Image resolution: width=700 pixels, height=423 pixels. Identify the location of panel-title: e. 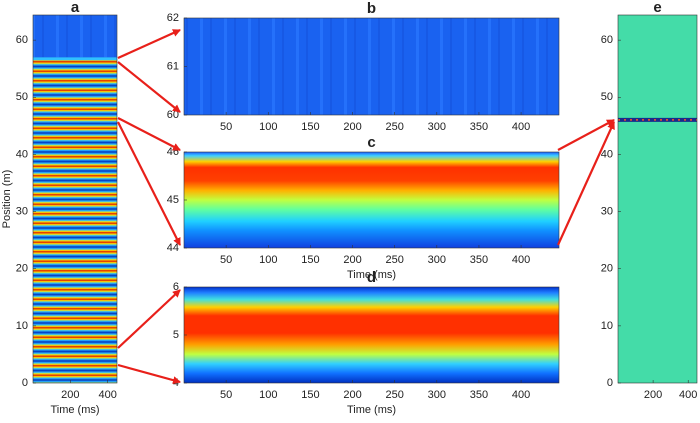
(657, 8).